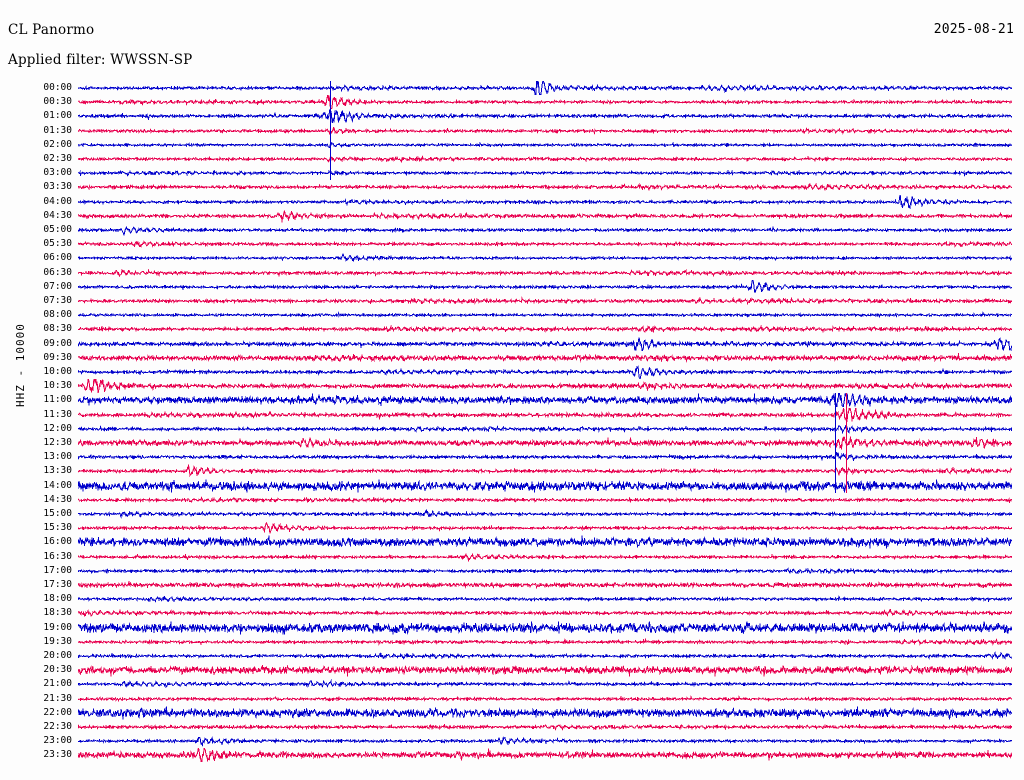 This screenshot has width=1024, height=780. I want to click on time-tick-label: 03:00, so click(57, 173).